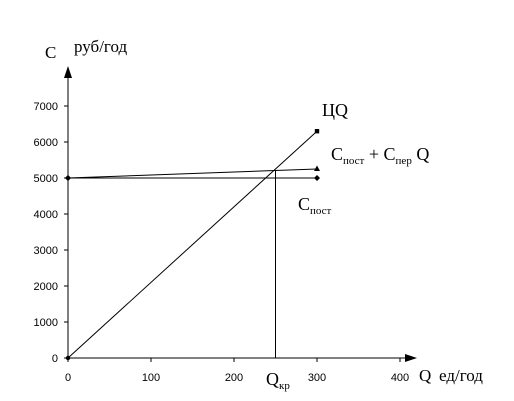  Describe the element at coordinates (425, 375) in the screenshot. I see `x-axis-symbol: Q` at that location.